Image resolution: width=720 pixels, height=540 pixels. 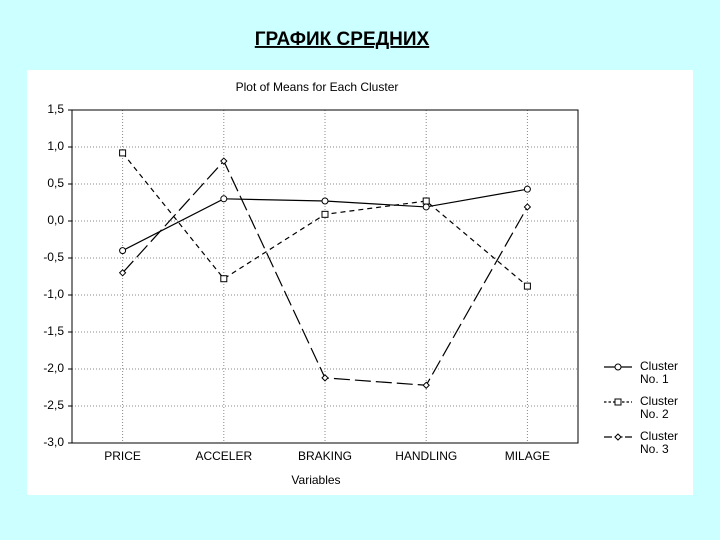 What do you see at coordinates (55, 183) in the screenshot?
I see `y-tick-label: 0,5` at bounding box center [55, 183].